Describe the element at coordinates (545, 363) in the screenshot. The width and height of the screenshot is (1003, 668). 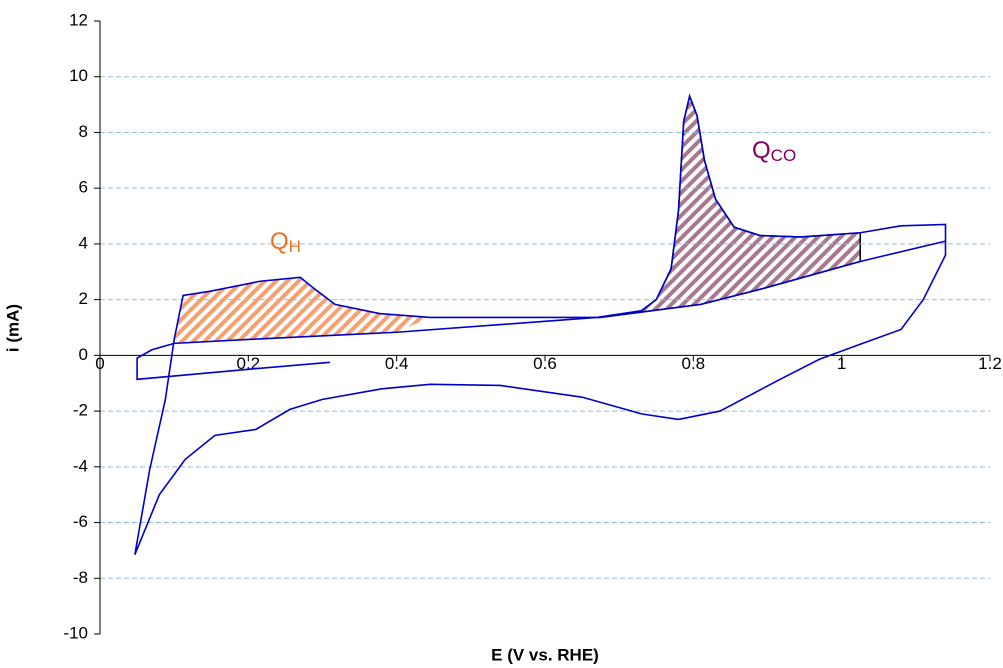
I see `x-tick-label: 0.6` at that location.